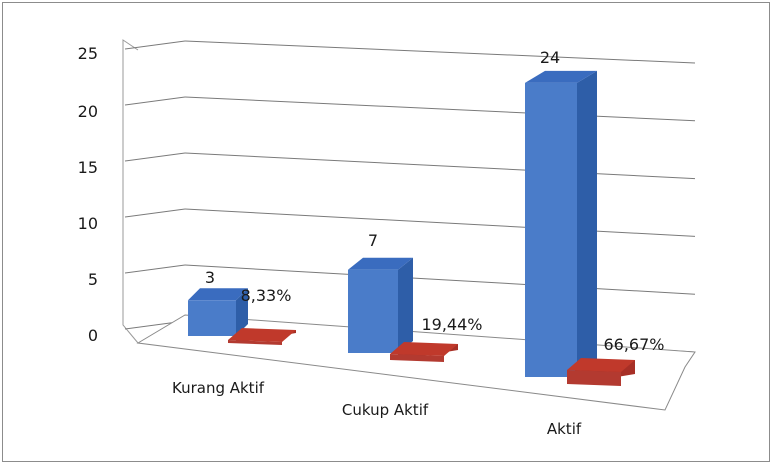  I want to click on y-tick-label: 10, so click(88, 223).